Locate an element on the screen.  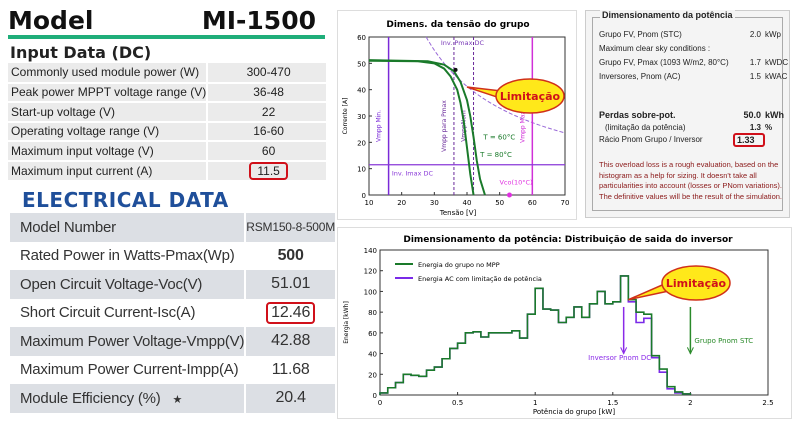
row-value: 60 is located at coordinates (266, 151).